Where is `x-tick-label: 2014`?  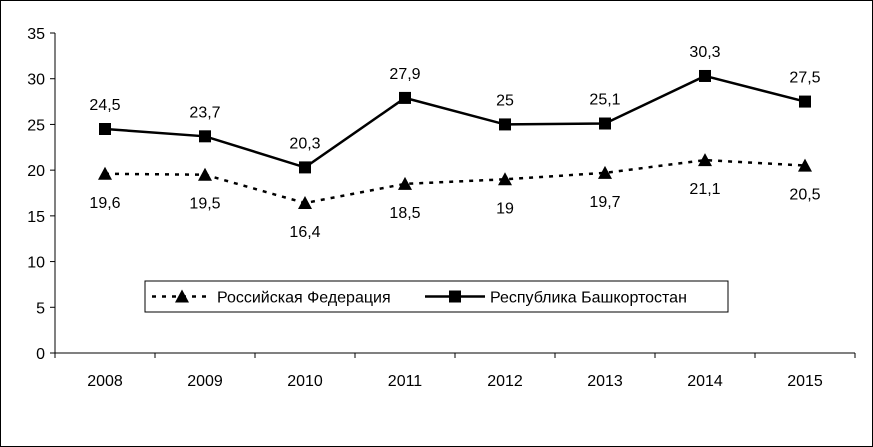
x-tick-label: 2014 is located at coordinates (705, 381).